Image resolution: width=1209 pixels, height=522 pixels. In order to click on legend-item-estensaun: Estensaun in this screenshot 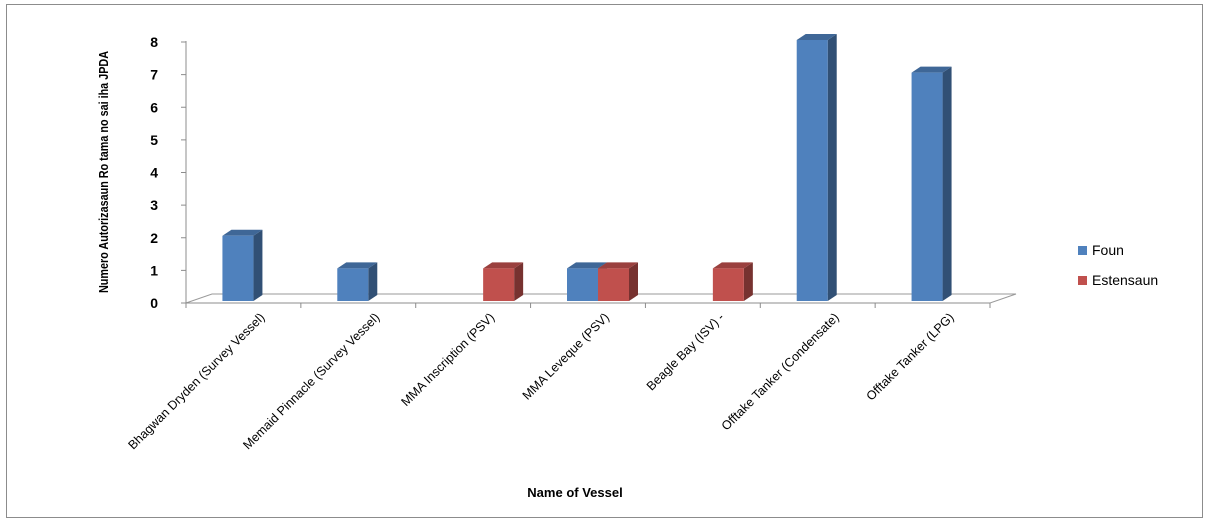, I will do `click(1118, 280)`.